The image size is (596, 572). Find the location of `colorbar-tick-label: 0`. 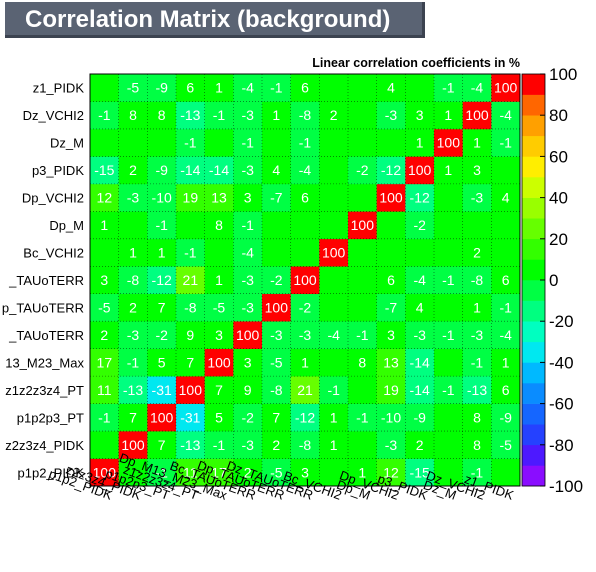

colorbar-tick-label: 0 is located at coordinates (553, 280).